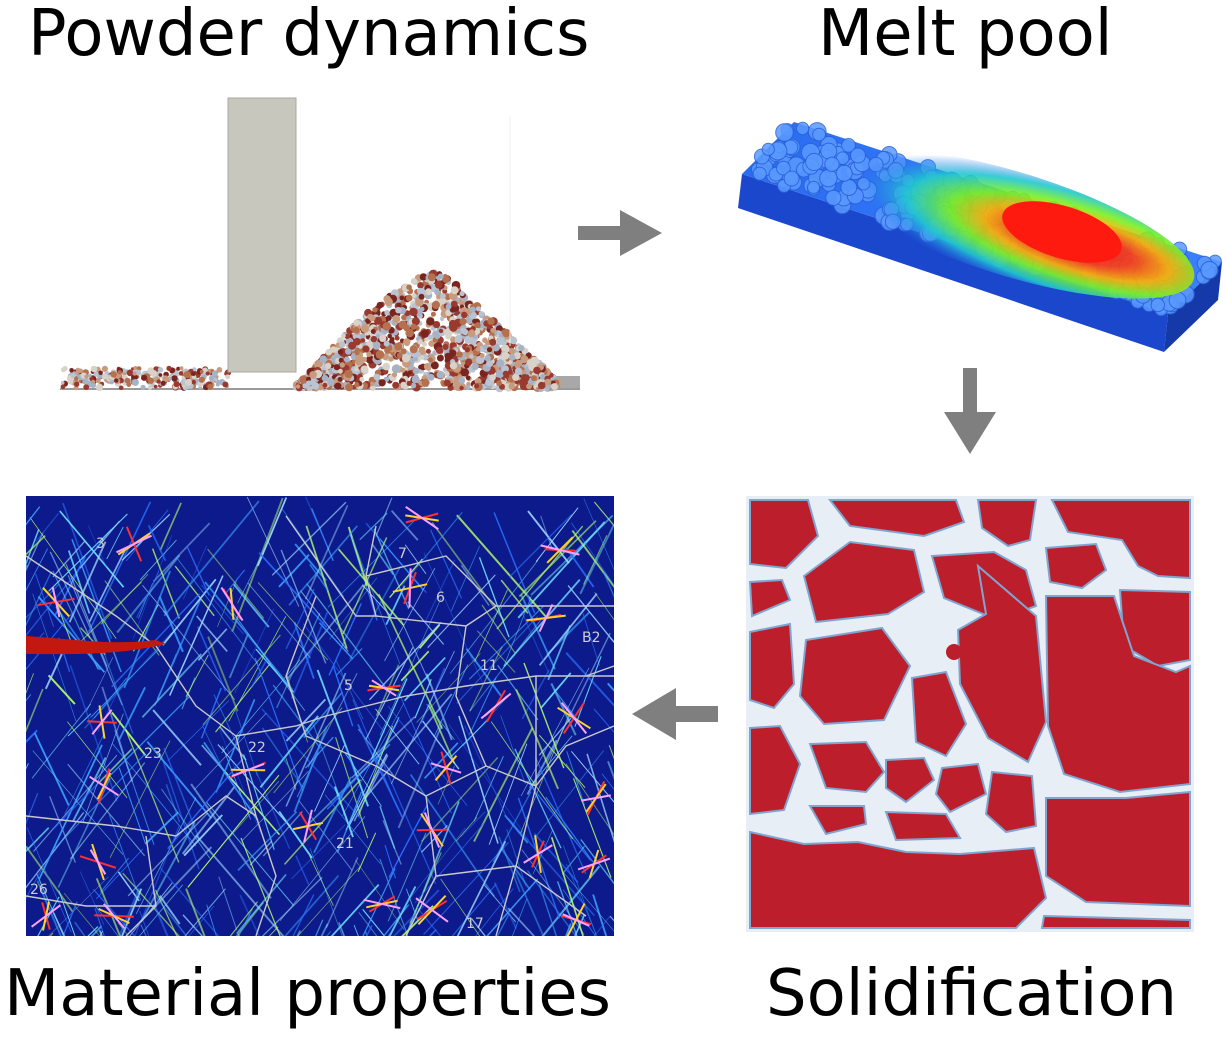  What do you see at coordinates (257, 748) in the screenshot?
I see `grain-label-22: 22` at bounding box center [257, 748].